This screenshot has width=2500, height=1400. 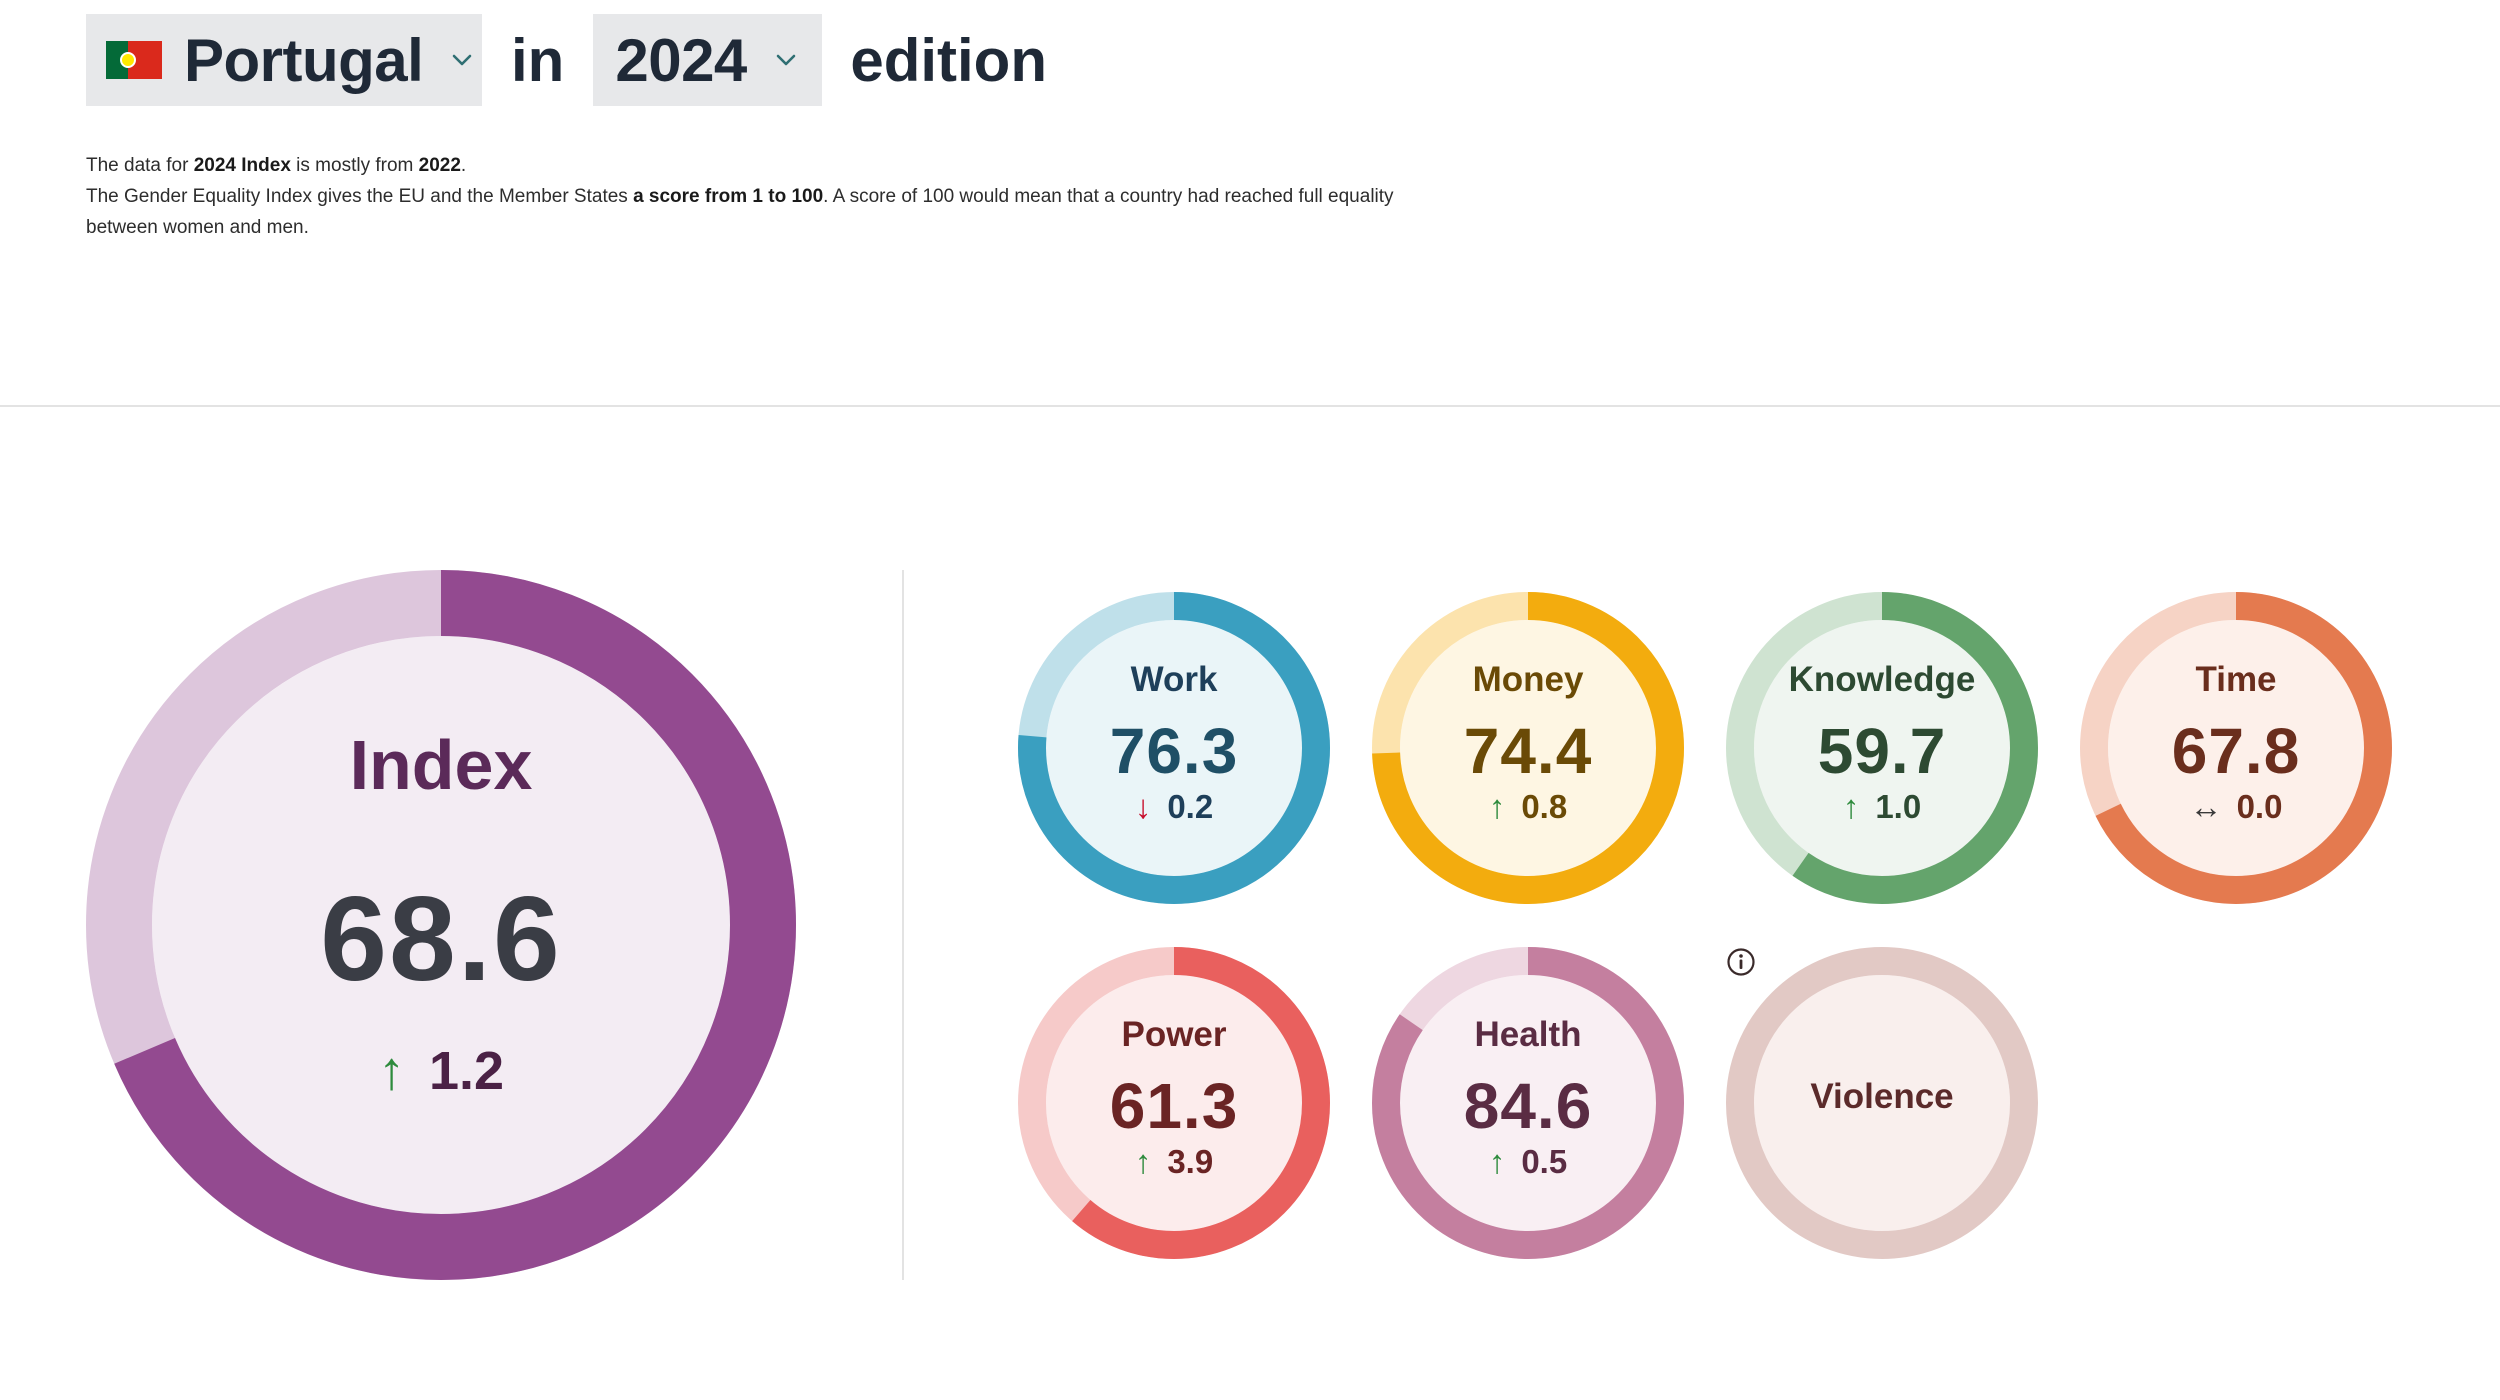 What do you see at coordinates (538, 60) in the screenshot?
I see `in-label: in` at bounding box center [538, 60].